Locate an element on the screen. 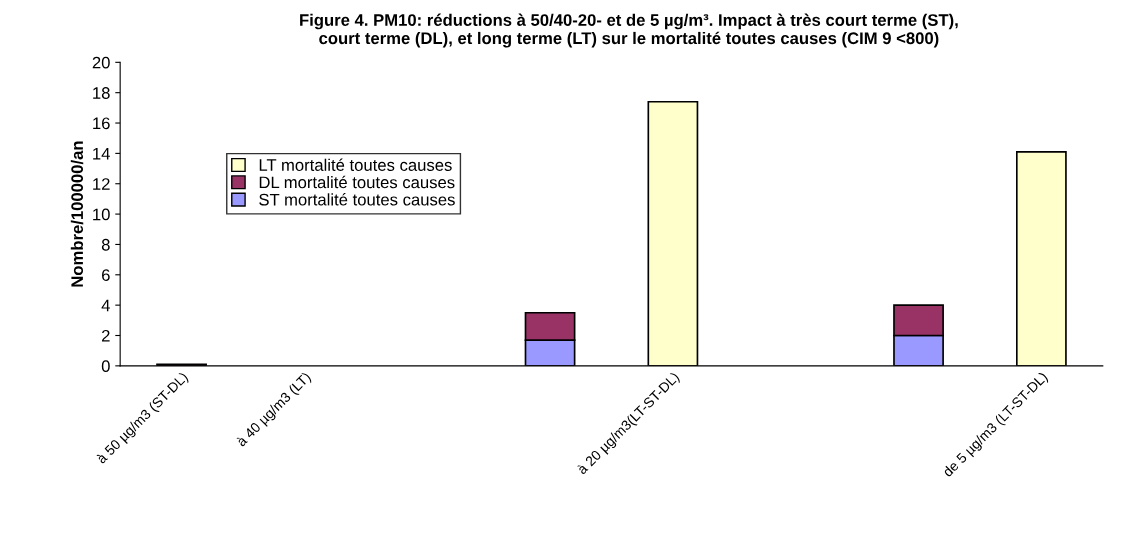  y-axis-title: Nombre/100000/an is located at coordinates (77, 214).